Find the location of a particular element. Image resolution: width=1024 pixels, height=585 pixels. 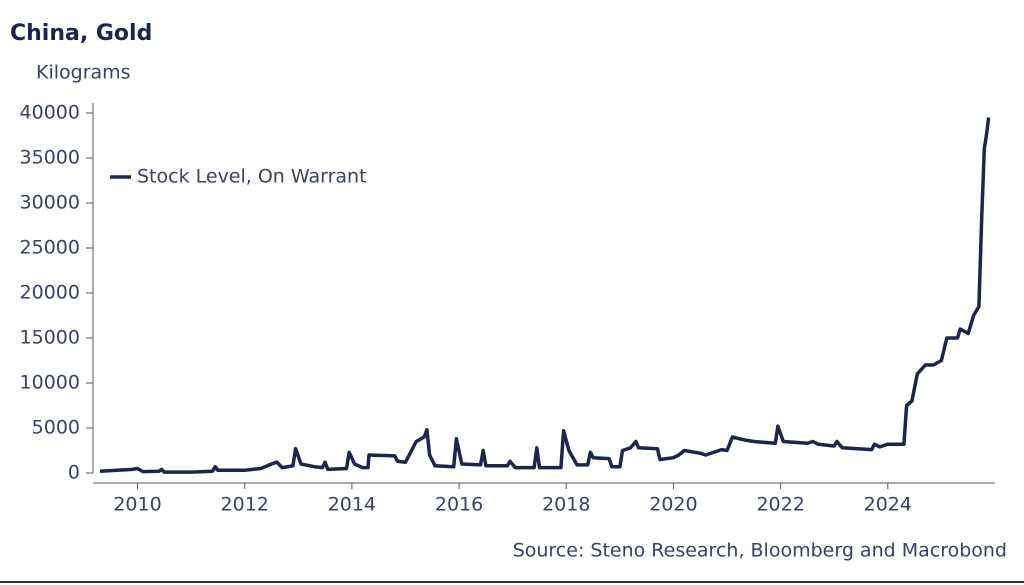

chart-title: China, Gold is located at coordinates (81, 33).